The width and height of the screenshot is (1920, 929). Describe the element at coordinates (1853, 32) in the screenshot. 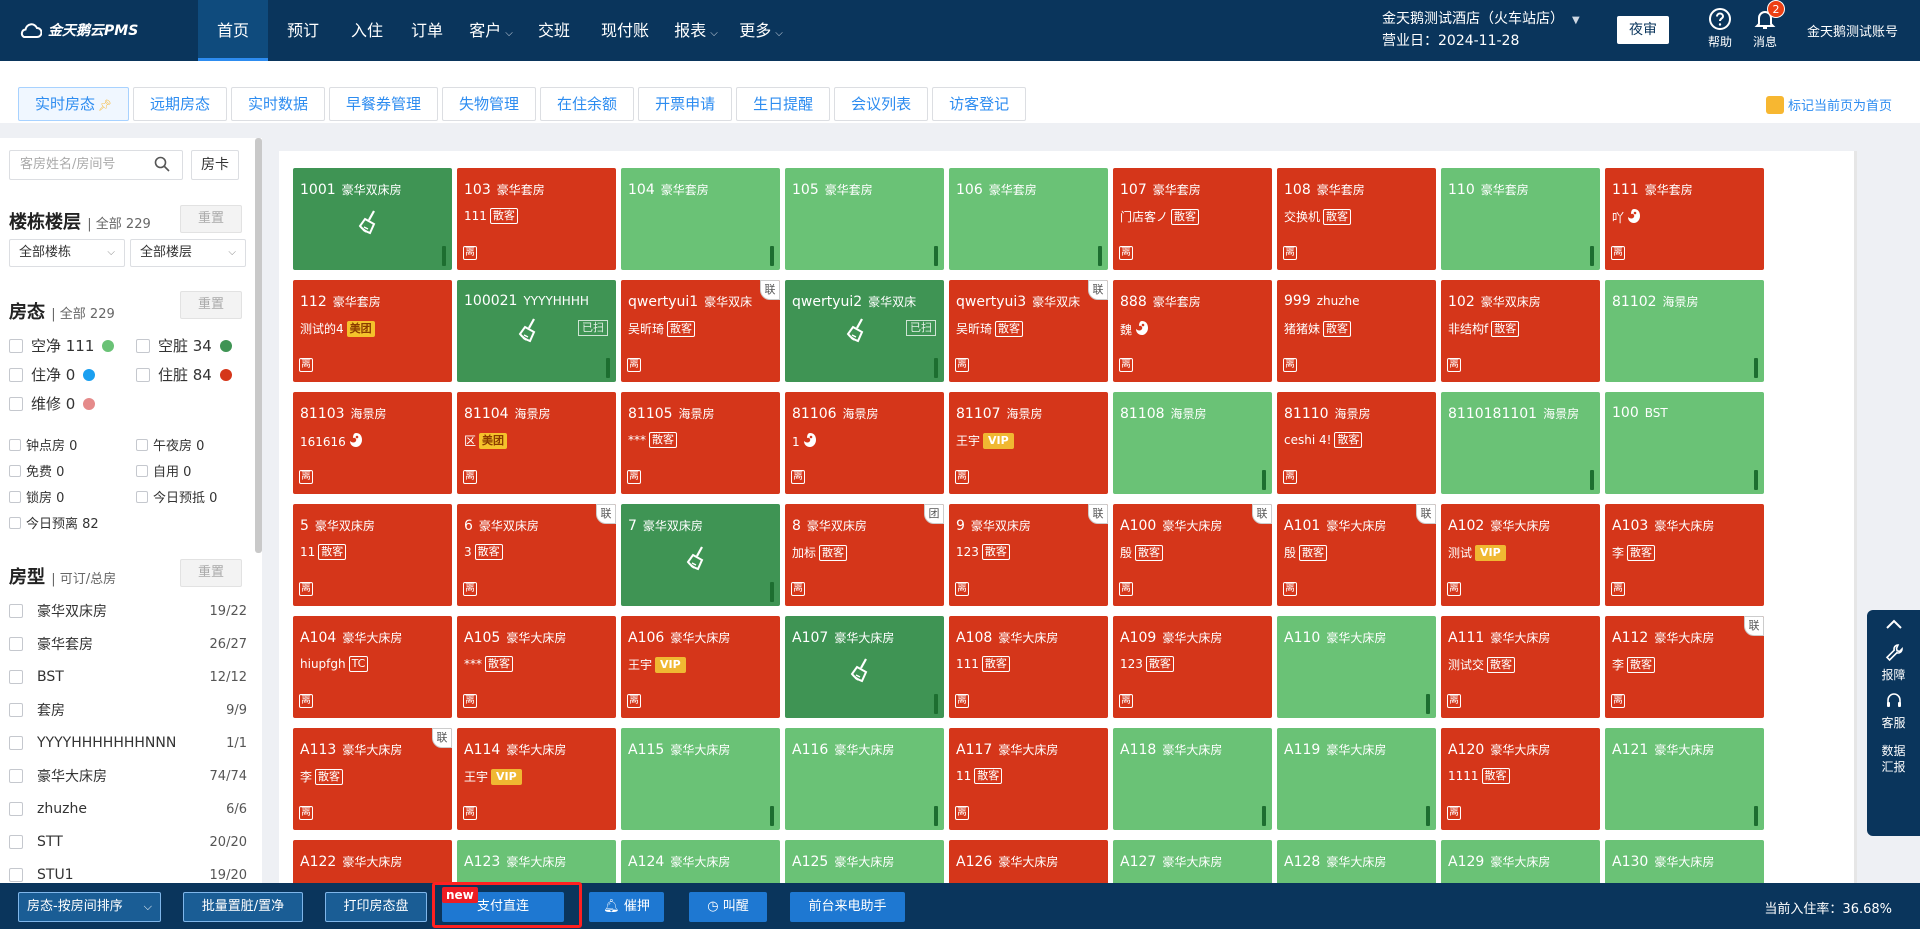

I see `account-name: 金天鹅测试账号` at that location.